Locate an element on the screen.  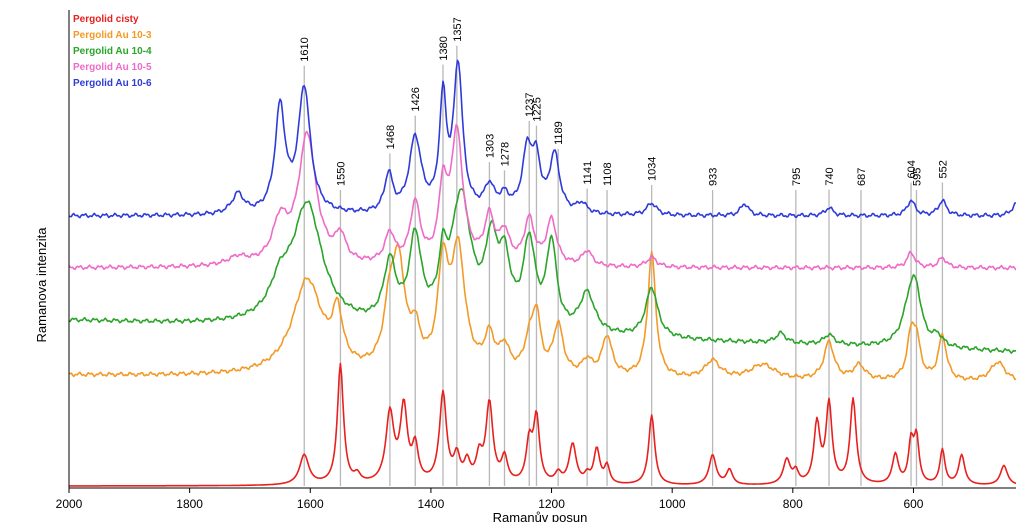
legend-entry-4: Pergolid Au 10-6 is located at coordinates (112, 83).